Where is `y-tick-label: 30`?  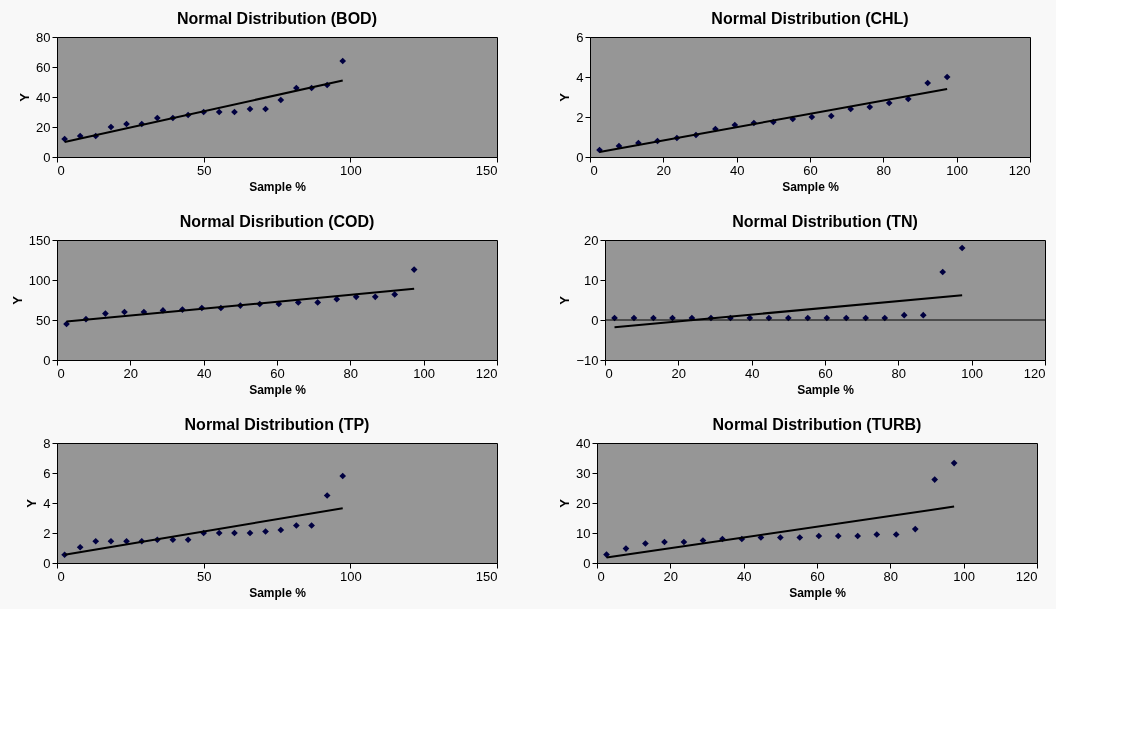
y-tick-label: 30 is located at coordinates (583, 473).